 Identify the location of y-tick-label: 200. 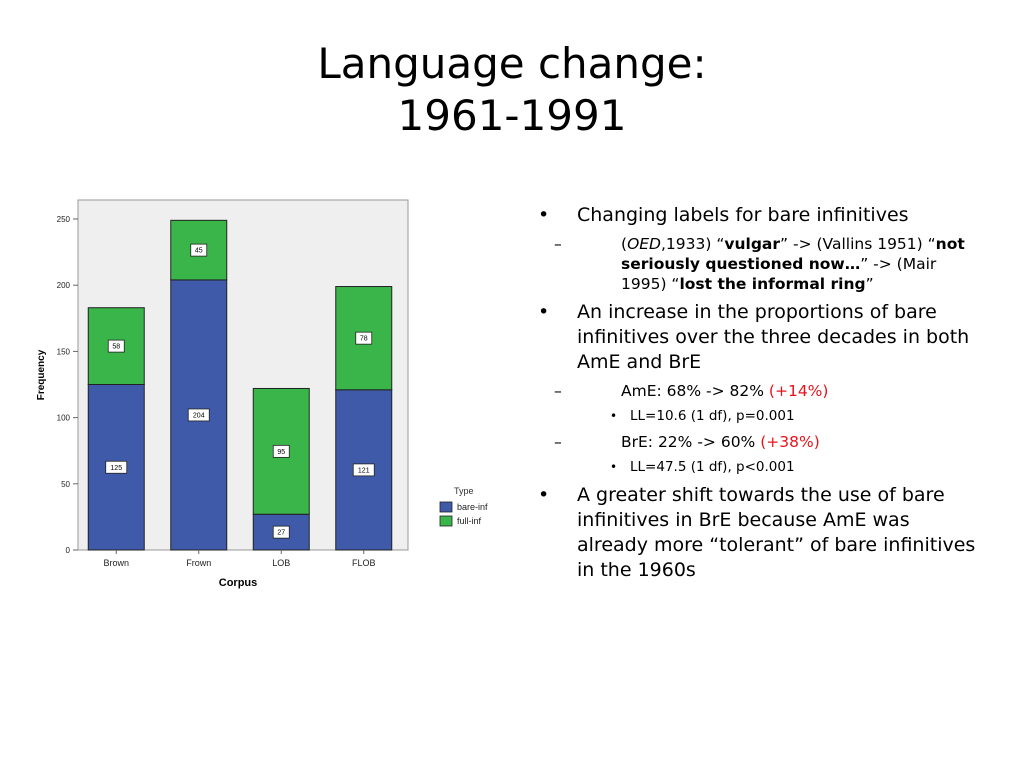
(64, 285).